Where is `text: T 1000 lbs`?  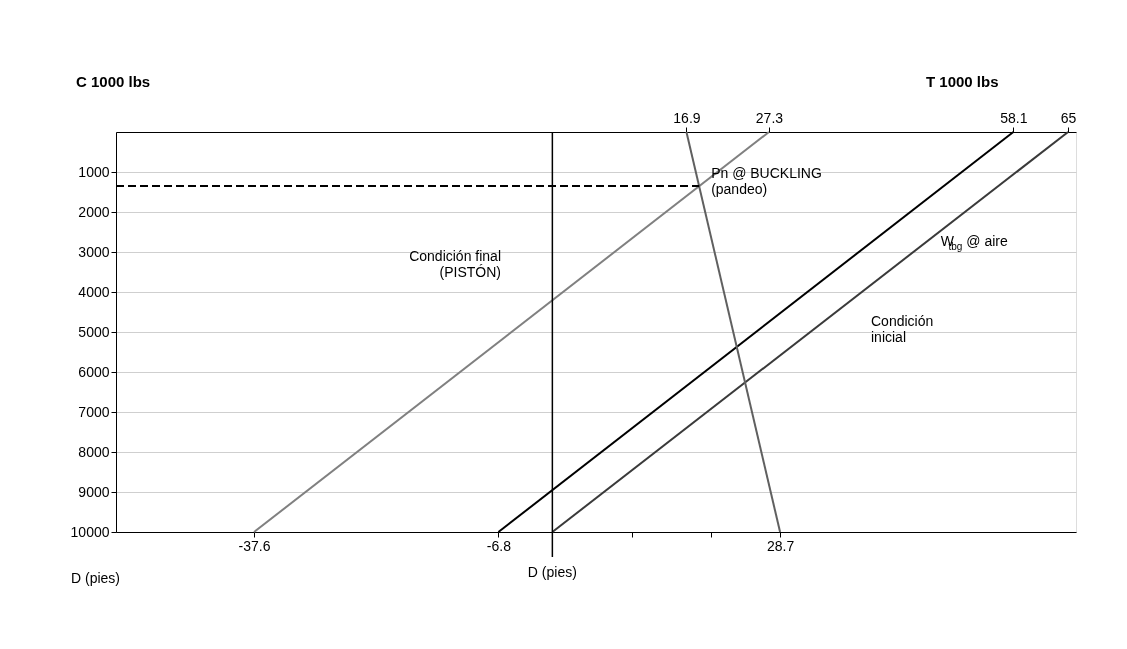 text: T 1000 lbs is located at coordinates (962, 81).